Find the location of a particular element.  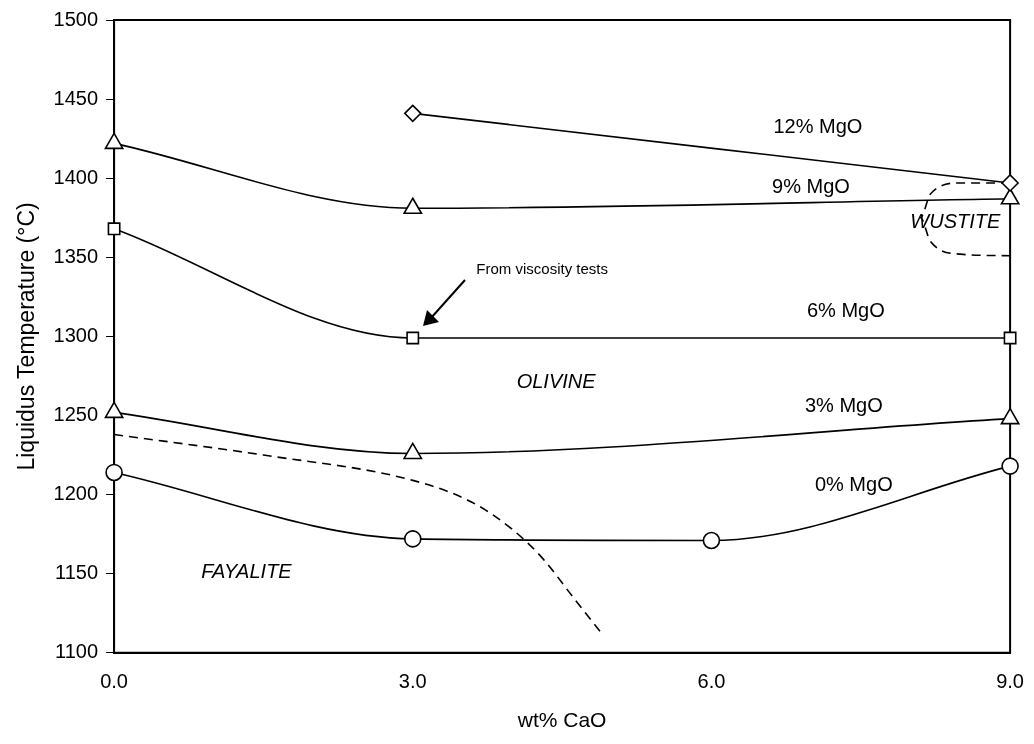

y-tick-label: 1200 is located at coordinates (76, 493).